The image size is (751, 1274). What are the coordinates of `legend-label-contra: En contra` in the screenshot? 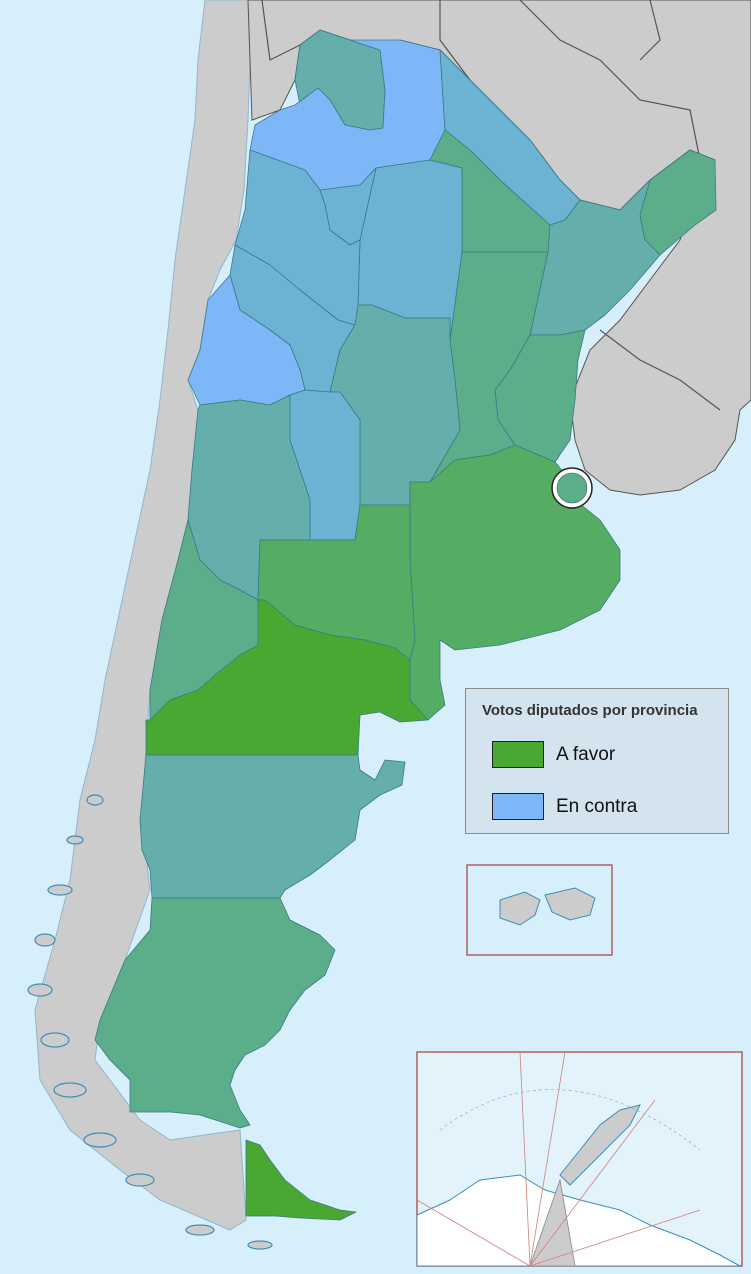 It's located at (597, 806).